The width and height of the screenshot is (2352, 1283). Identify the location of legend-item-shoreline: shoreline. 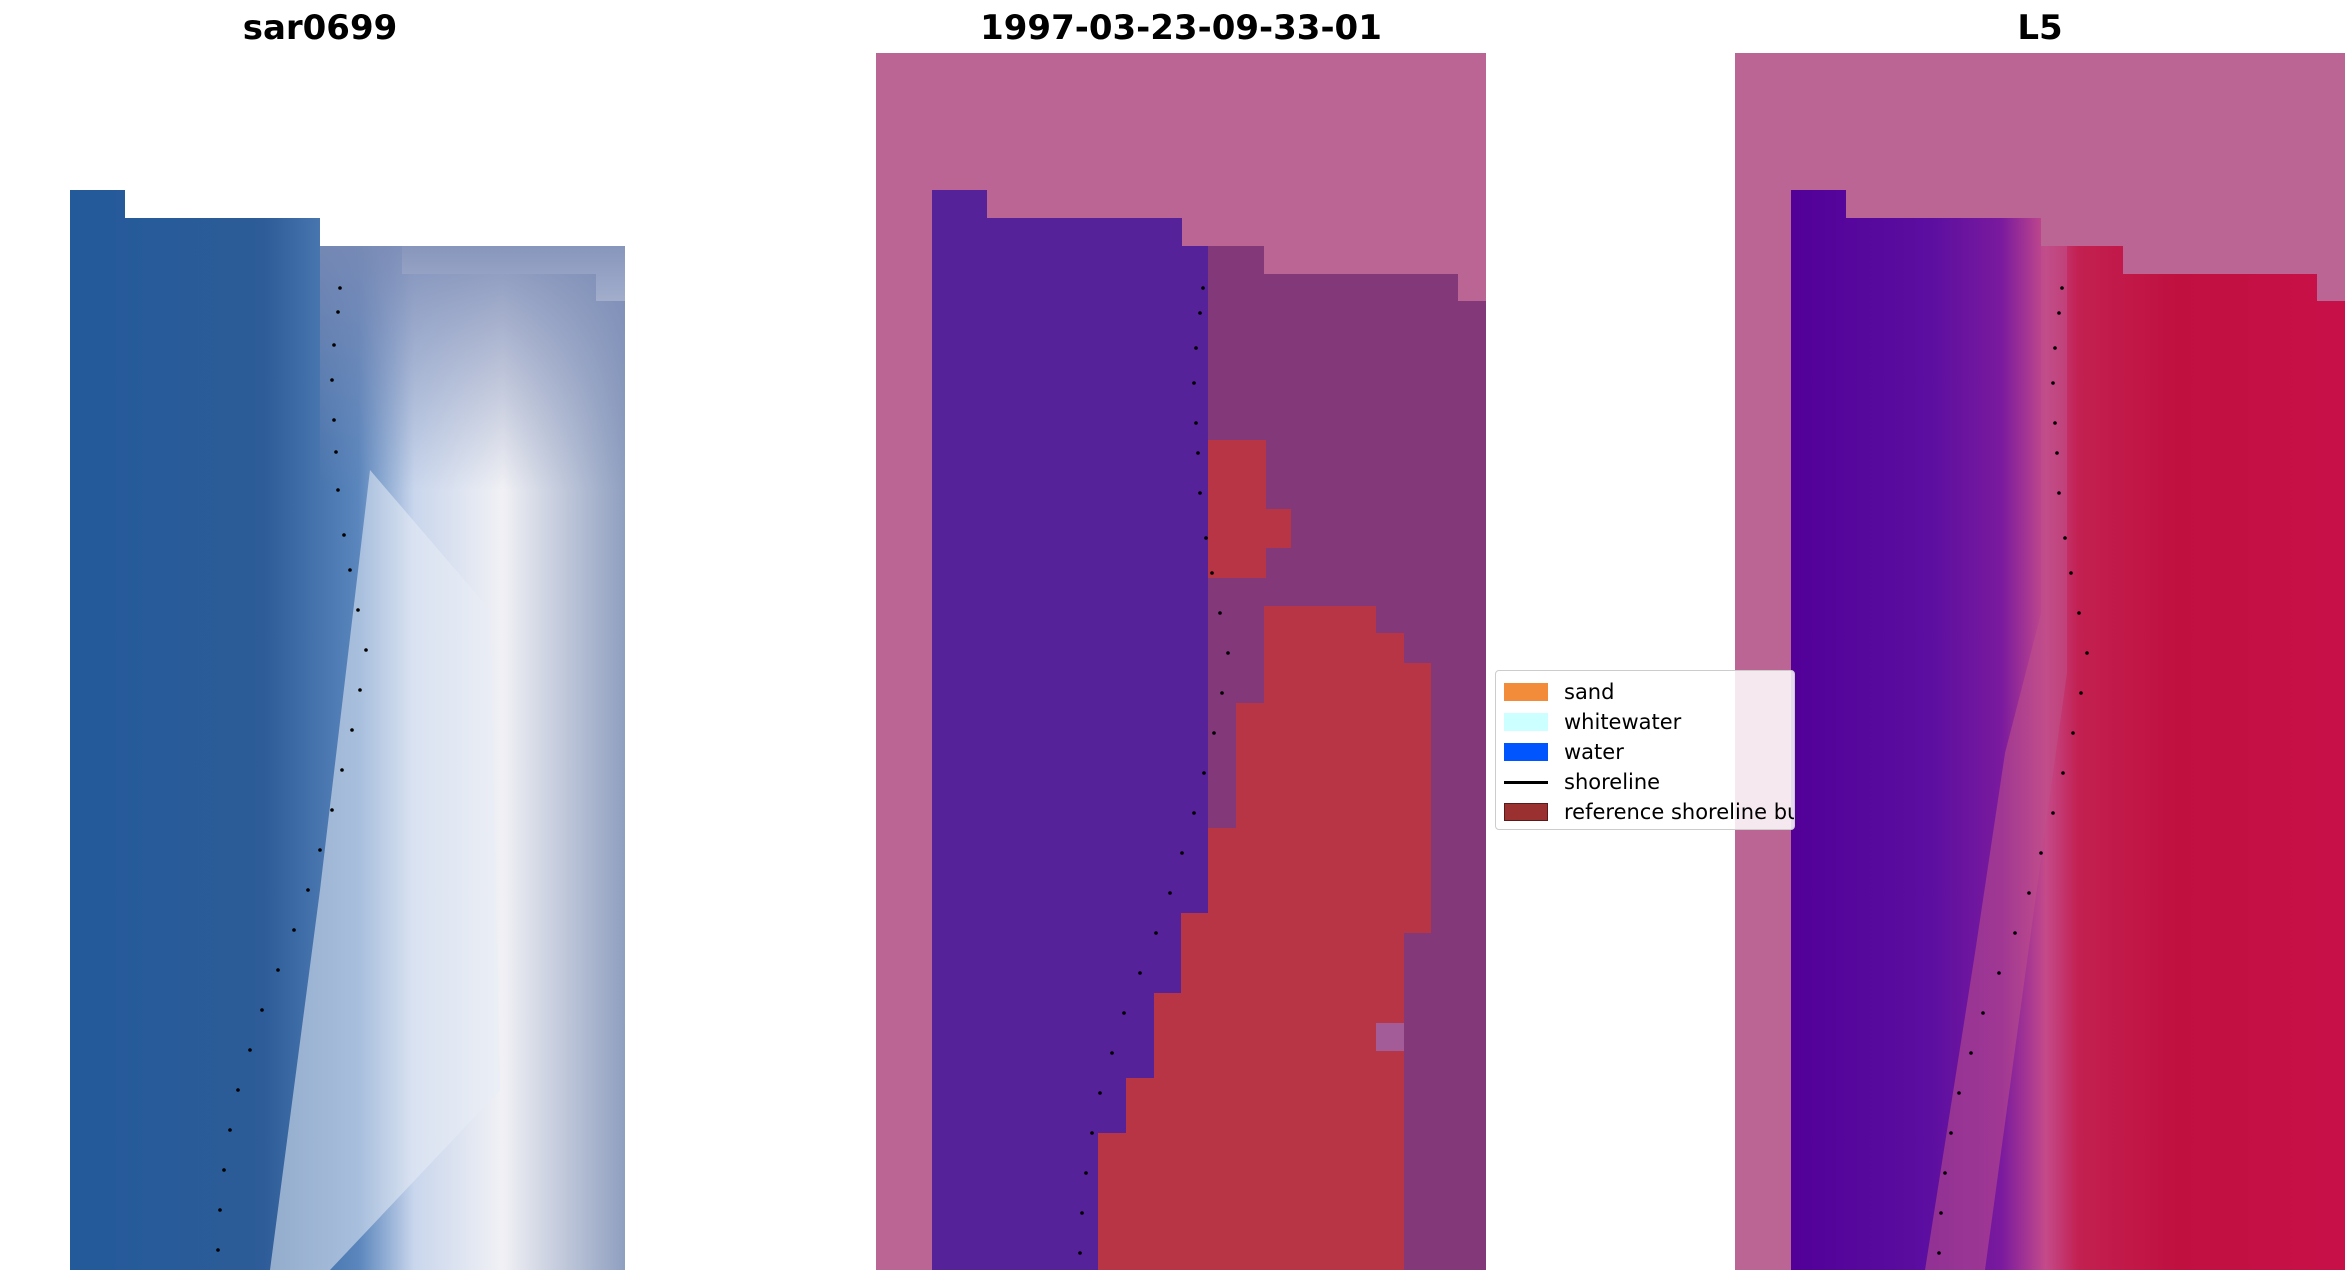
(1582, 782).